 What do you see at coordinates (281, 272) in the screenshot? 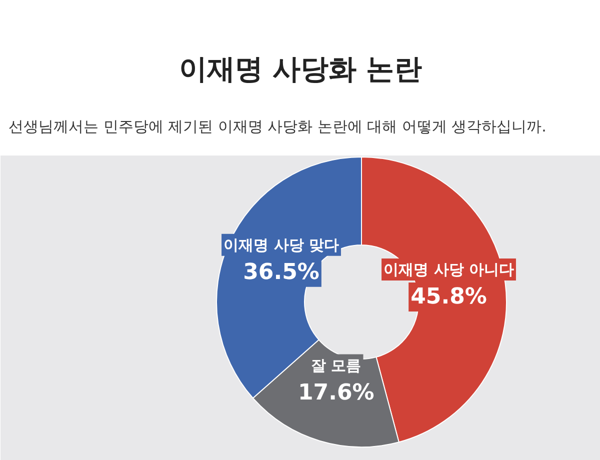
I see `data-label: 36.5%` at bounding box center [281, 272].